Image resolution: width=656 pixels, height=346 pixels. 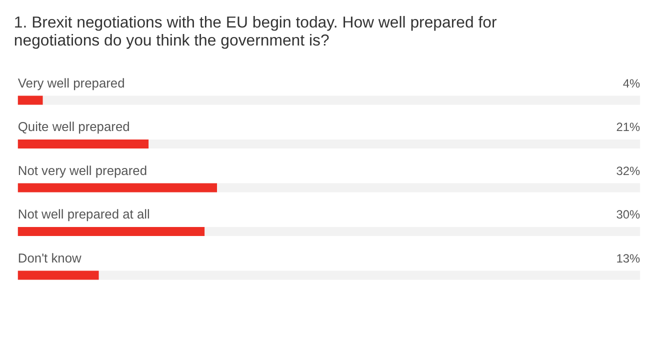 I want to click on data-label: 30%, so click(x=628, y=215).